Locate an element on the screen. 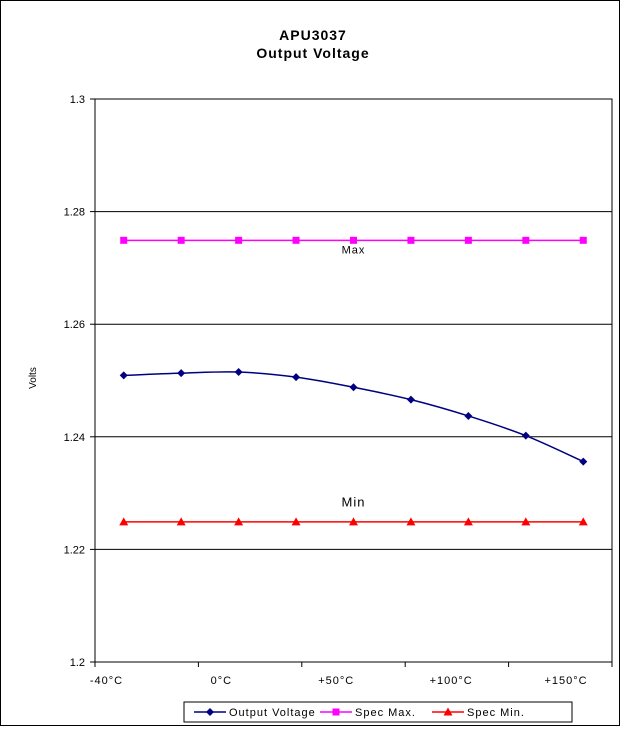 The width and height of the screenshot is (621, 732). legend-label-output-voltage: Output Voltage is located at coordinates (272, 713).